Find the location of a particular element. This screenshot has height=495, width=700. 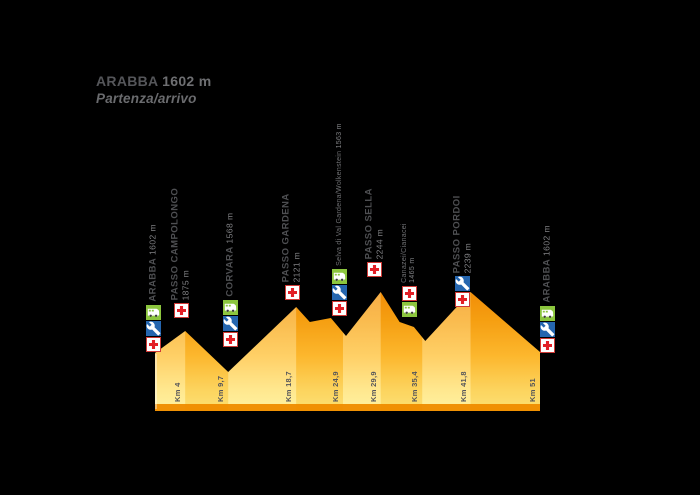

waypoint-name: PASSO PORDOI is located at coordinates (457, 233).